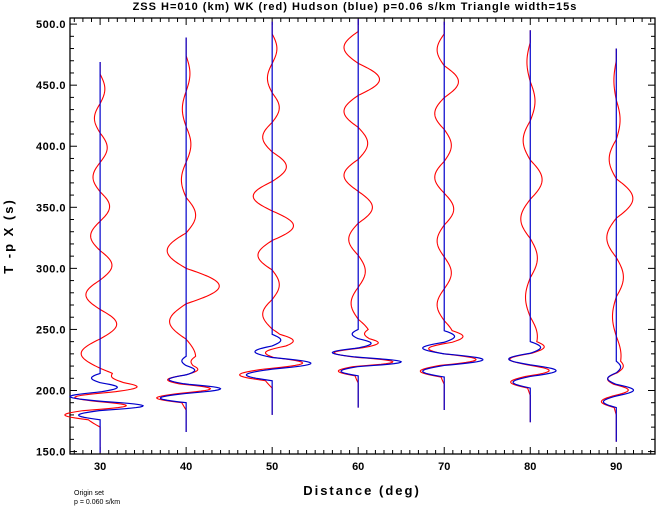  I want to click on x-tick-label: 70, so click(444, 467).